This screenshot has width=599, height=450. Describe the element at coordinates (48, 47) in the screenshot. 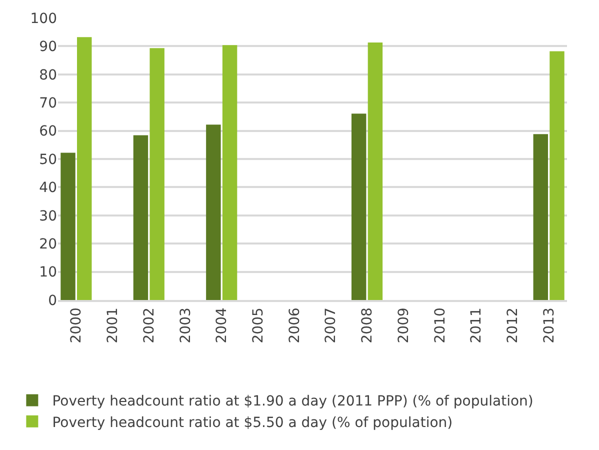

I see `y-tick-label: 90` at that location.